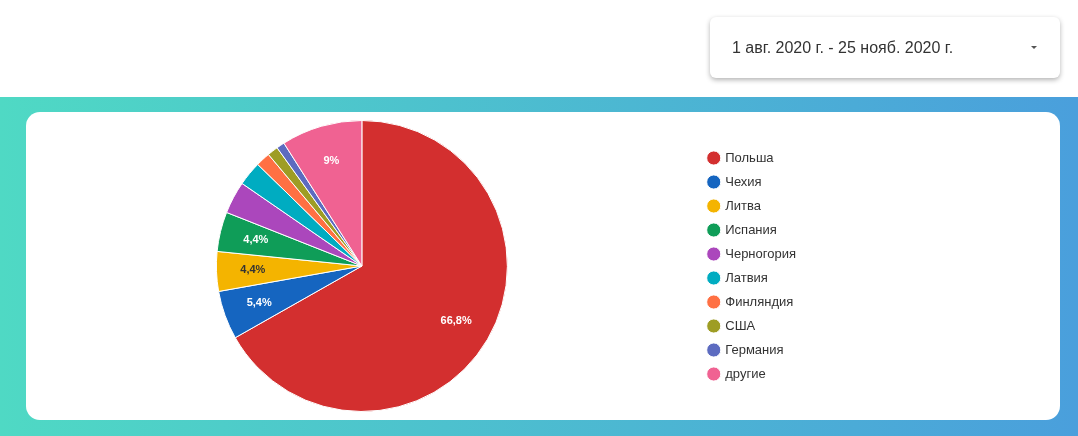 The width and height of the screenshot is (1078, 436). Describe the element at coordinates (751, 229) in the screenshot. I see `legend-label: Испания` at that location.